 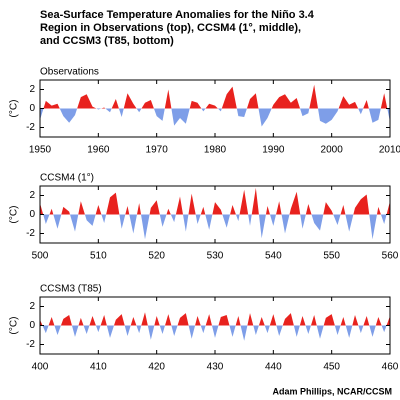 I want to click on x-tick-label: 530, so click(x=215, y=256).